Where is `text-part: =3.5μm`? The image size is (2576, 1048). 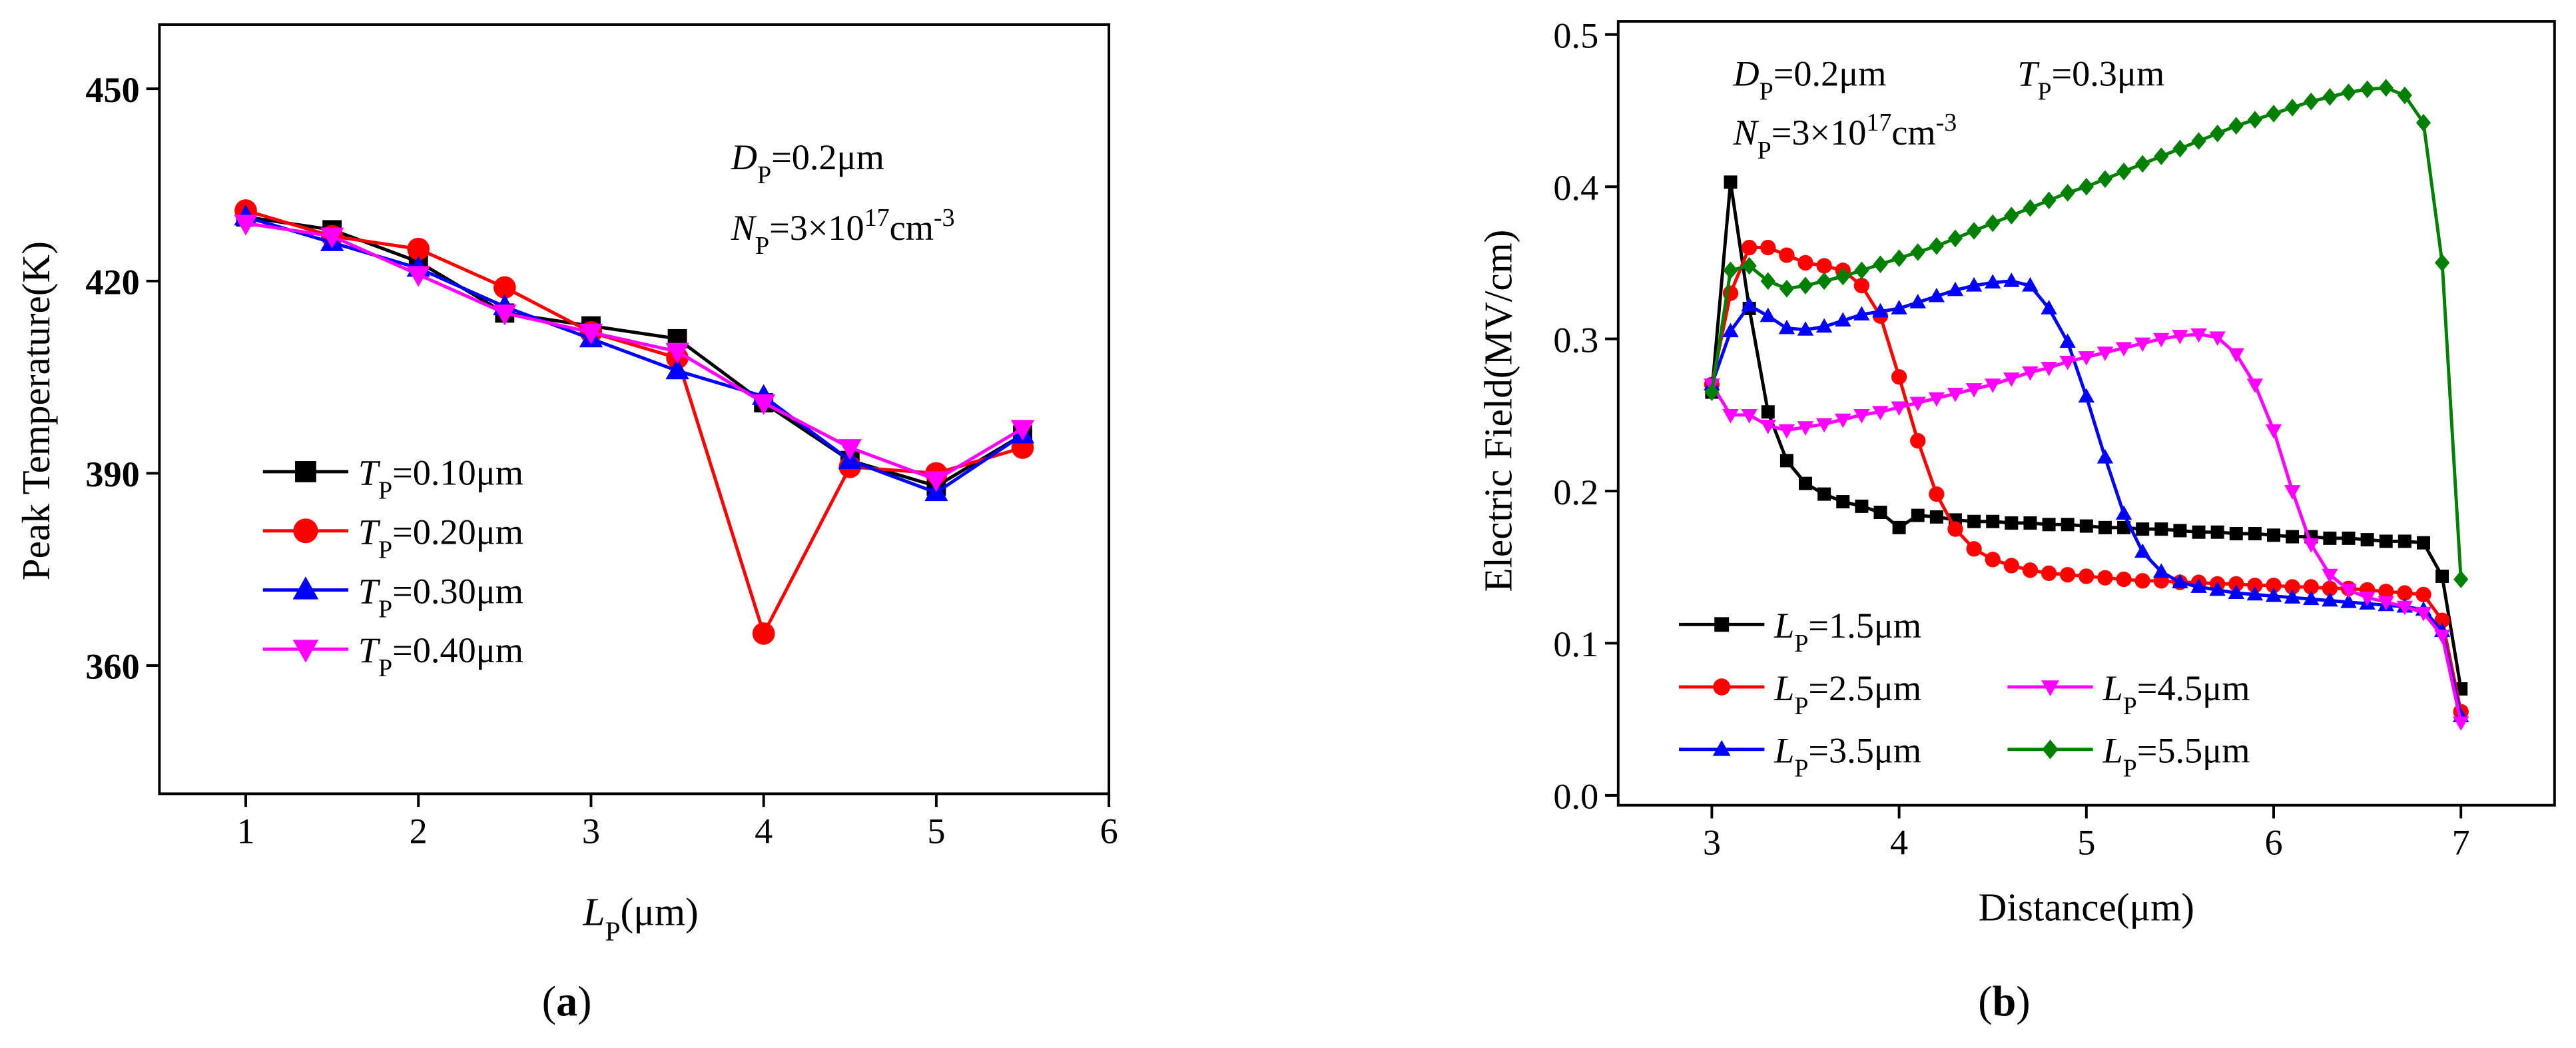
text-part: =3.5μm is located at coordinates (1864, 751).